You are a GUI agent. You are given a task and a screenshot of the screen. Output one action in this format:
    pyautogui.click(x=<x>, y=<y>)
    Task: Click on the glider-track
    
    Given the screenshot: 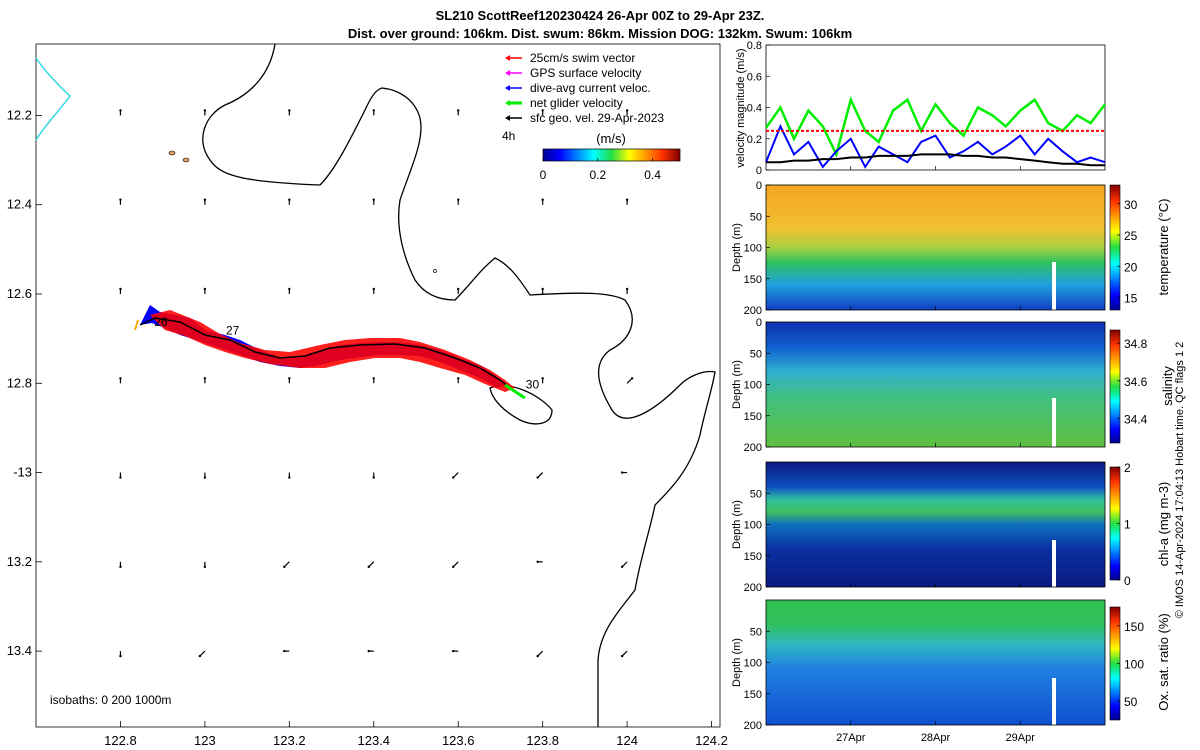 What is the action you would take?
    pyautogui.click(x=330, y=352)
    